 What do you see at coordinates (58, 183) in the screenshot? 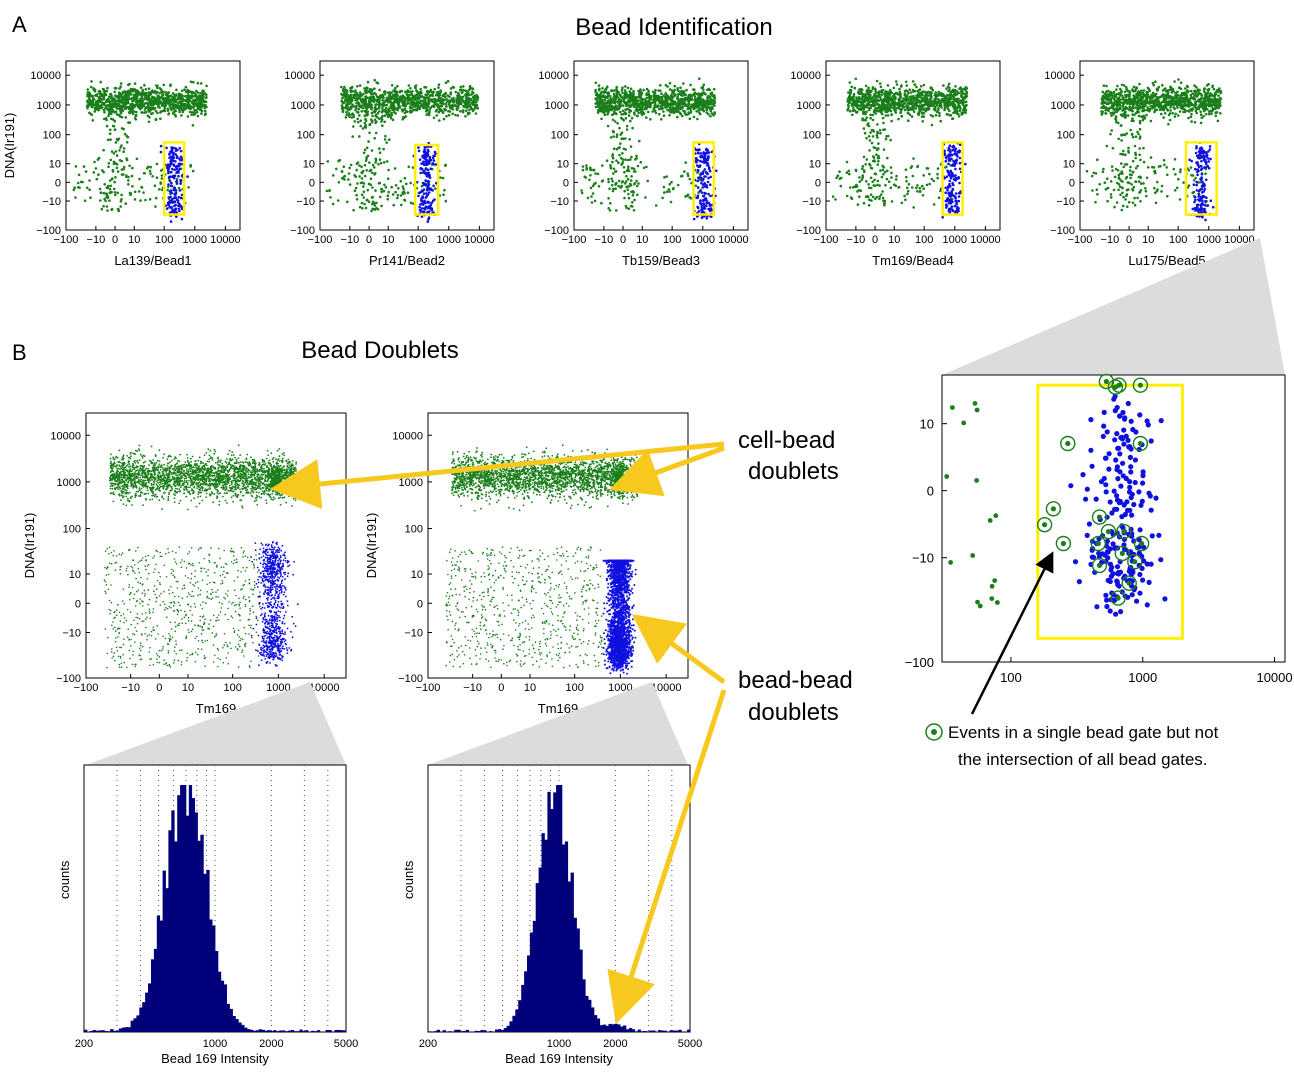
I see `y-tick-label: 0` at bounding box center [58, 183].